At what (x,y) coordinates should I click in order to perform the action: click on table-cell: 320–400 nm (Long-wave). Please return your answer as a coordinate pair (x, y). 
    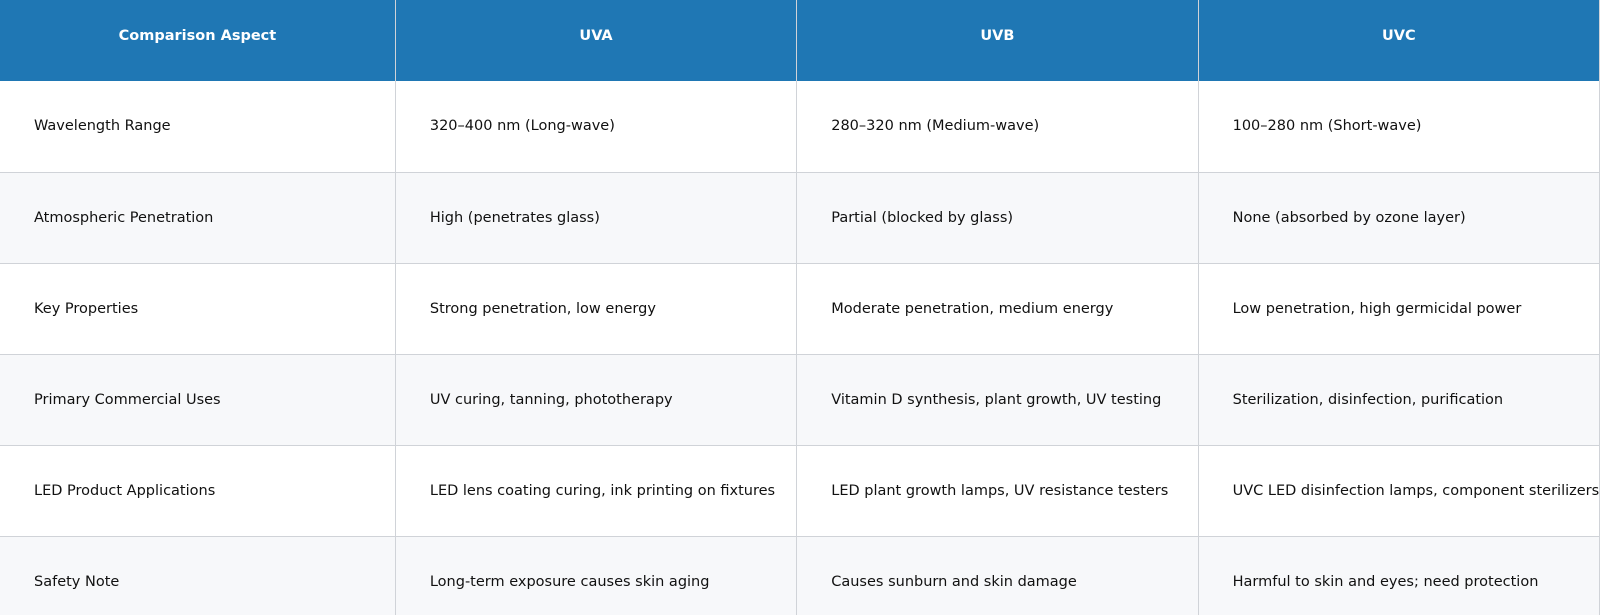
    Looking at the image, I should click on (596, 127).